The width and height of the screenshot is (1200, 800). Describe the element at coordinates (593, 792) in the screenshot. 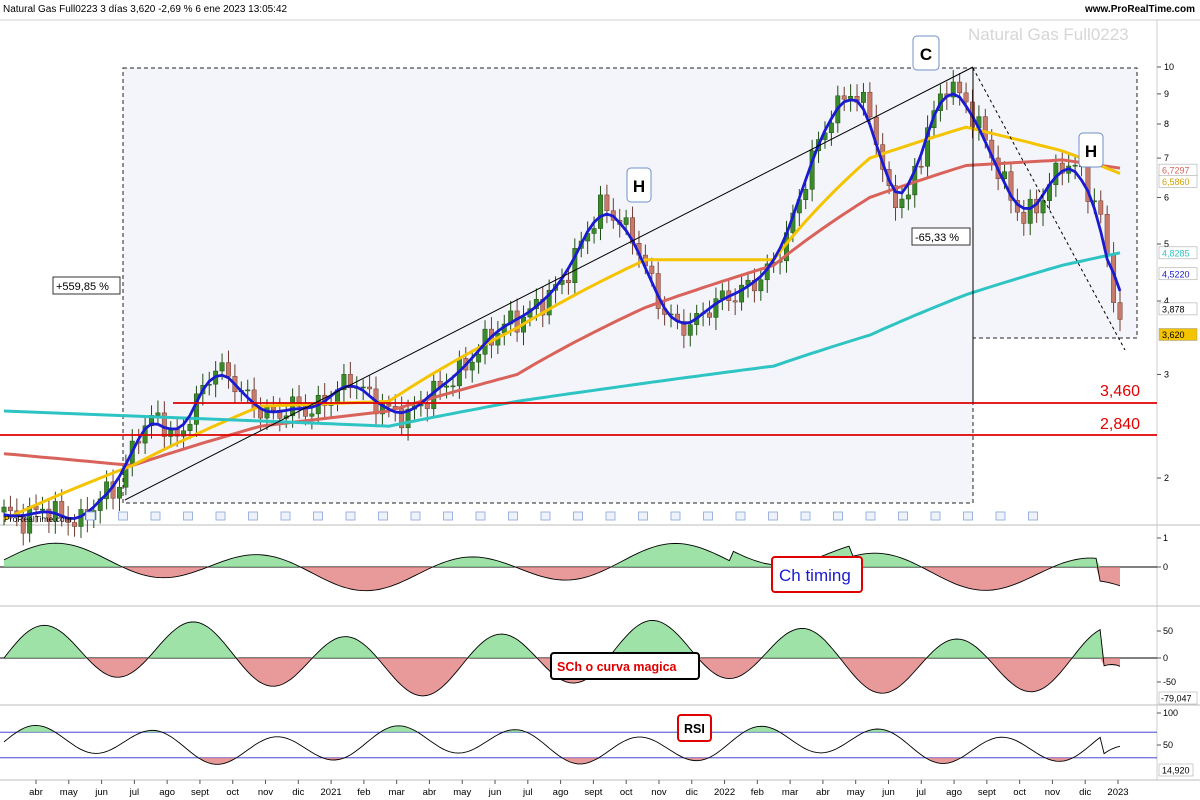

I see `time-tick-label: sept` at that location.